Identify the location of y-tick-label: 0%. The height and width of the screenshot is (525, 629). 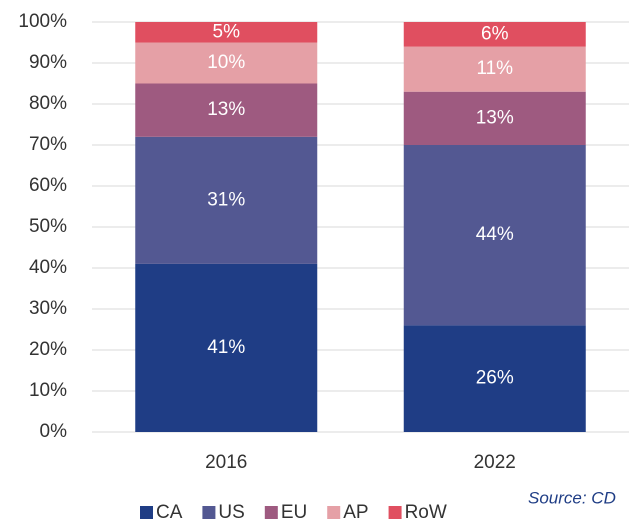
(54, 431).